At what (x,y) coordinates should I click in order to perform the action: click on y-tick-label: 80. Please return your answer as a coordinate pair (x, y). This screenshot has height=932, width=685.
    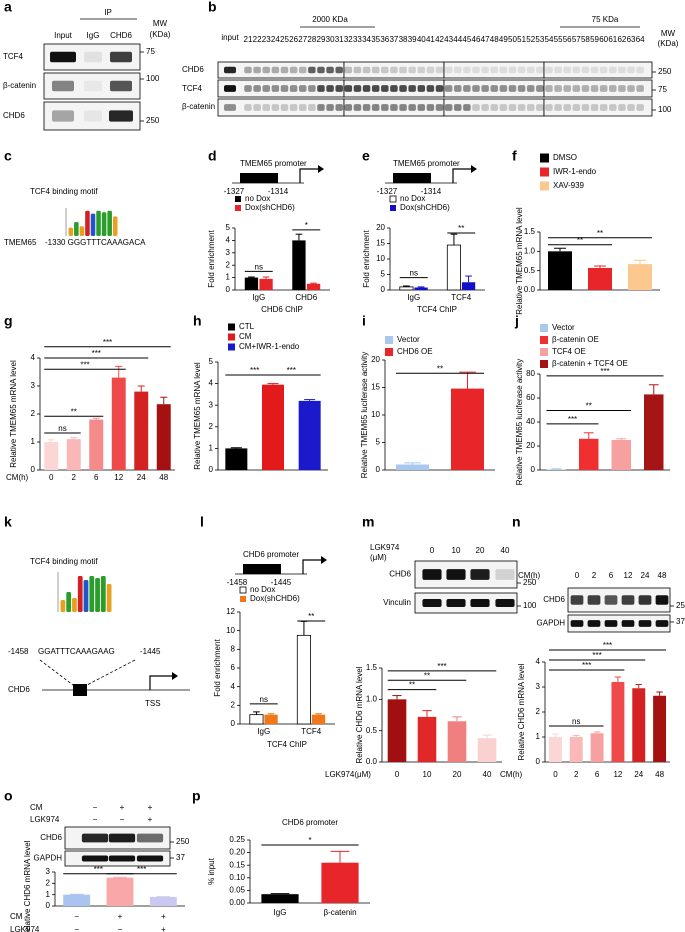
    Looking at the image, I should click on (530, 373).